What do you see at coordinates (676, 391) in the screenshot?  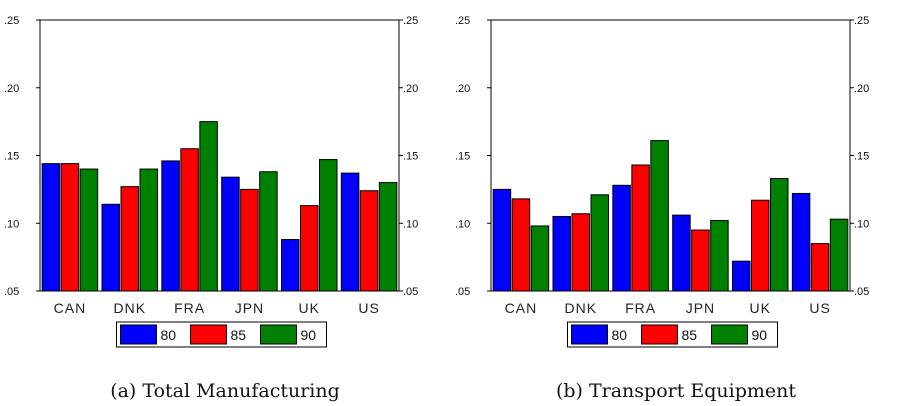 I see `chart-caption: (b) Transport Equipment` at bounding box center [676, 391].